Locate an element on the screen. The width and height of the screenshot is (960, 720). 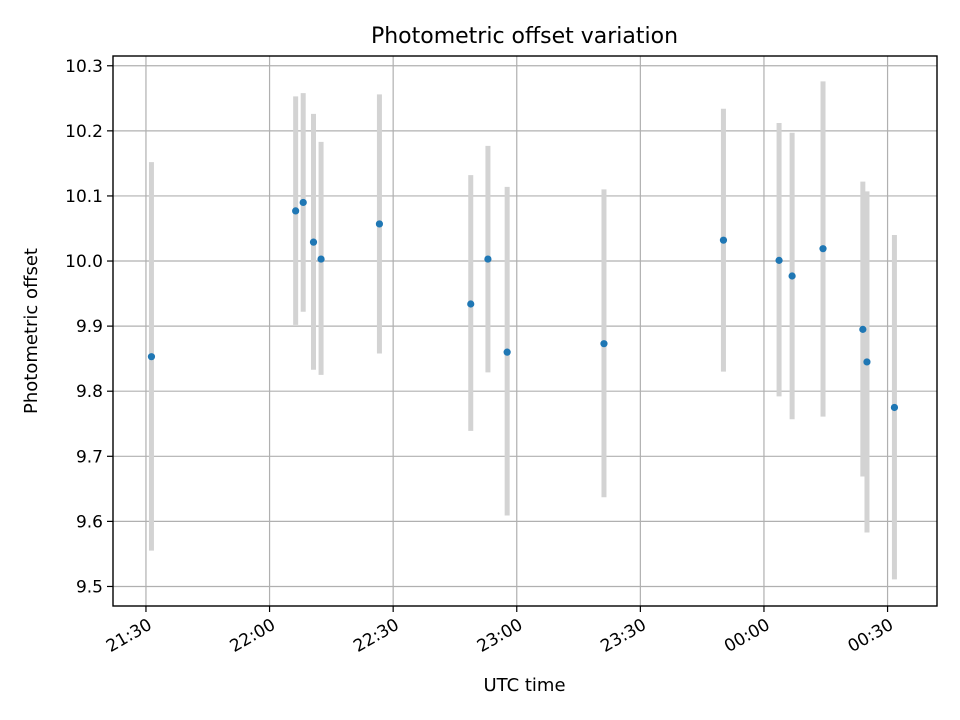
y-tick-label: 10.2 is located at coordinates (84, 132).